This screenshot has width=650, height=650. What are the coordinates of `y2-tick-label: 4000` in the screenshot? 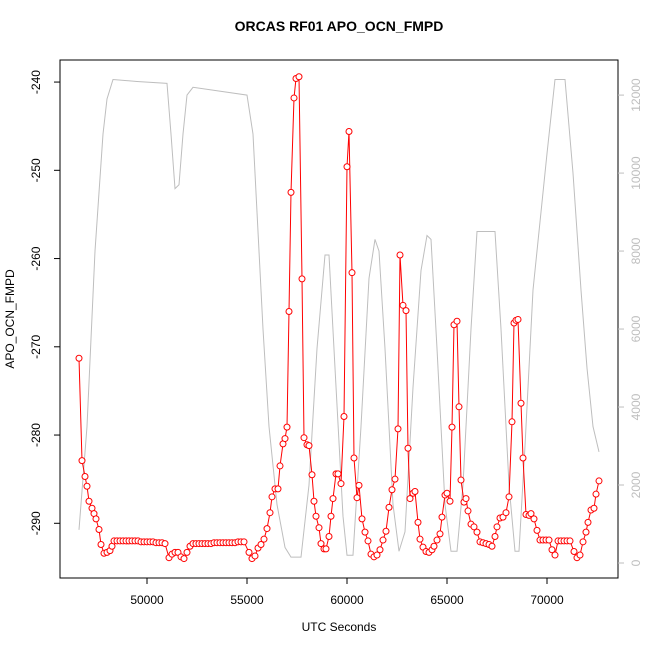 It's located at (636, 406).